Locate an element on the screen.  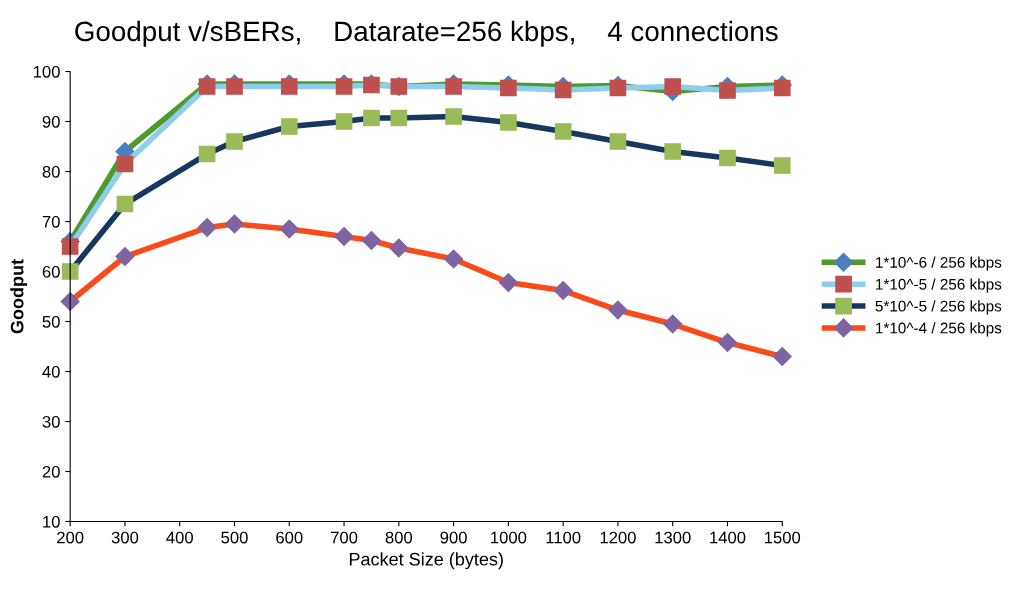
x-tick-label: 700 is located at coordinates (344, 537).